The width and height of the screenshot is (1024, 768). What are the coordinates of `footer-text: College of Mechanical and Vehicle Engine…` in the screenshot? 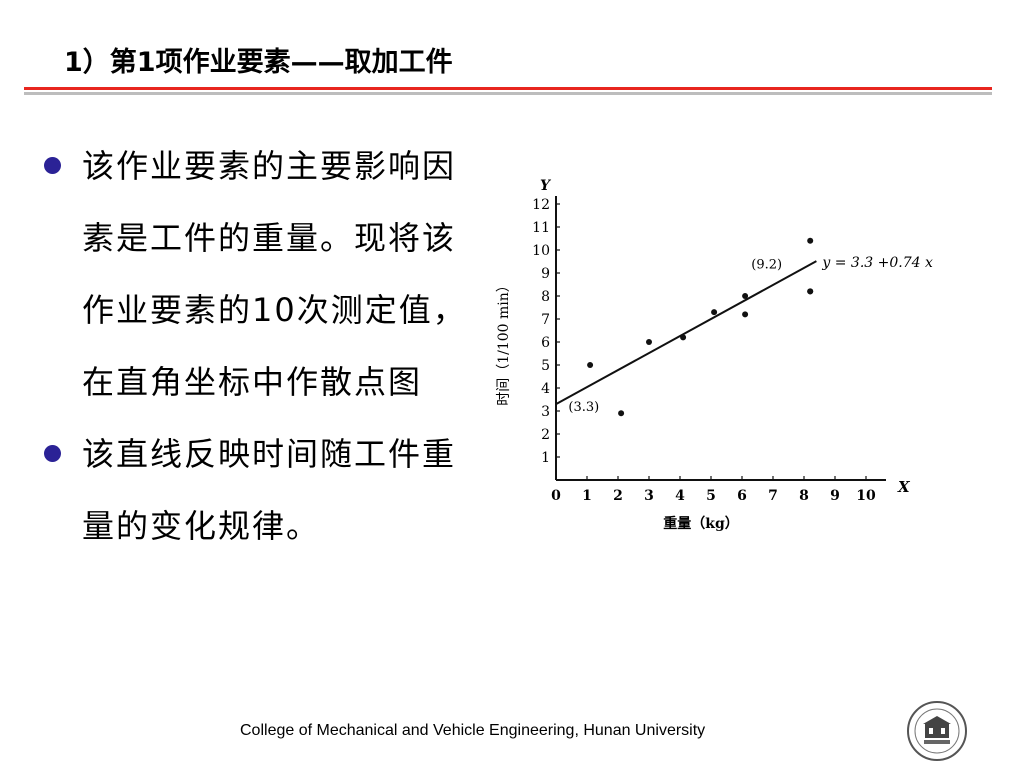 It's located at (473, 730).